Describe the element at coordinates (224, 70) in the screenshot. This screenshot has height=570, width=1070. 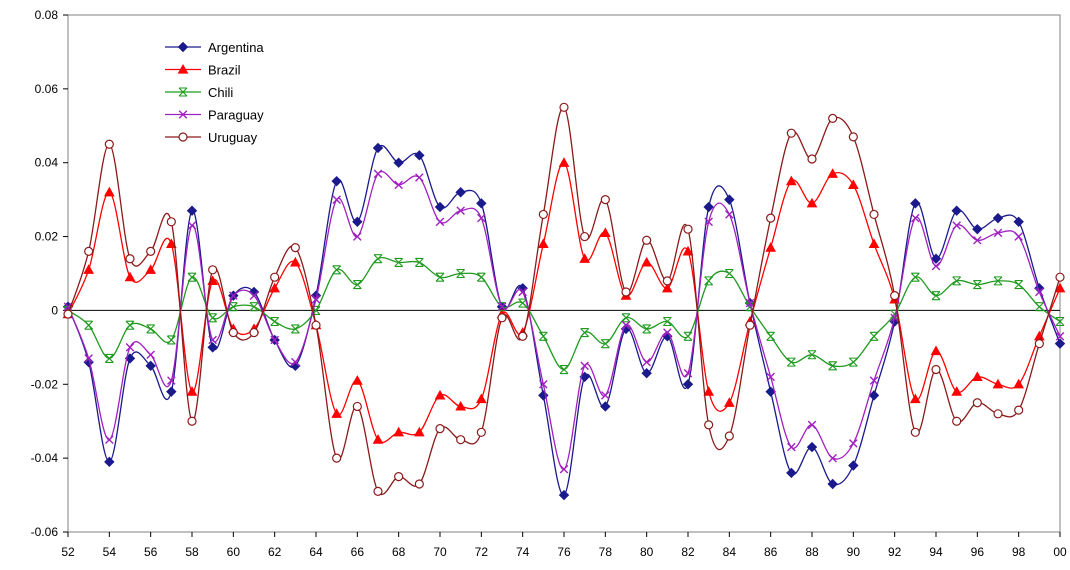
I see `legend-label-brazil: Brazil` at that location.